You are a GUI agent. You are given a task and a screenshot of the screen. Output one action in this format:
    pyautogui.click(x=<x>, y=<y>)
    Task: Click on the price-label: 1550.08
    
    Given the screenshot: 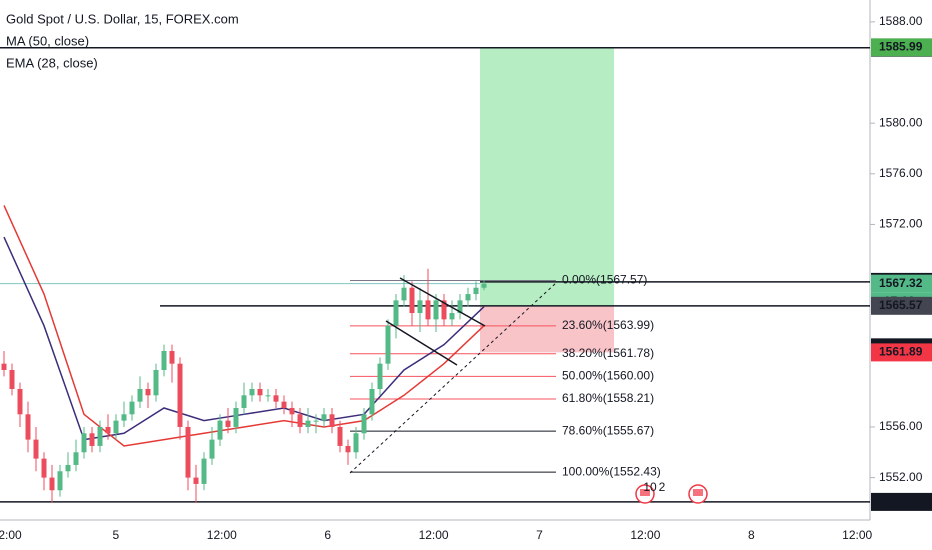 What is the action you would take?
    pyautogui.click(x=901, y=501)
    